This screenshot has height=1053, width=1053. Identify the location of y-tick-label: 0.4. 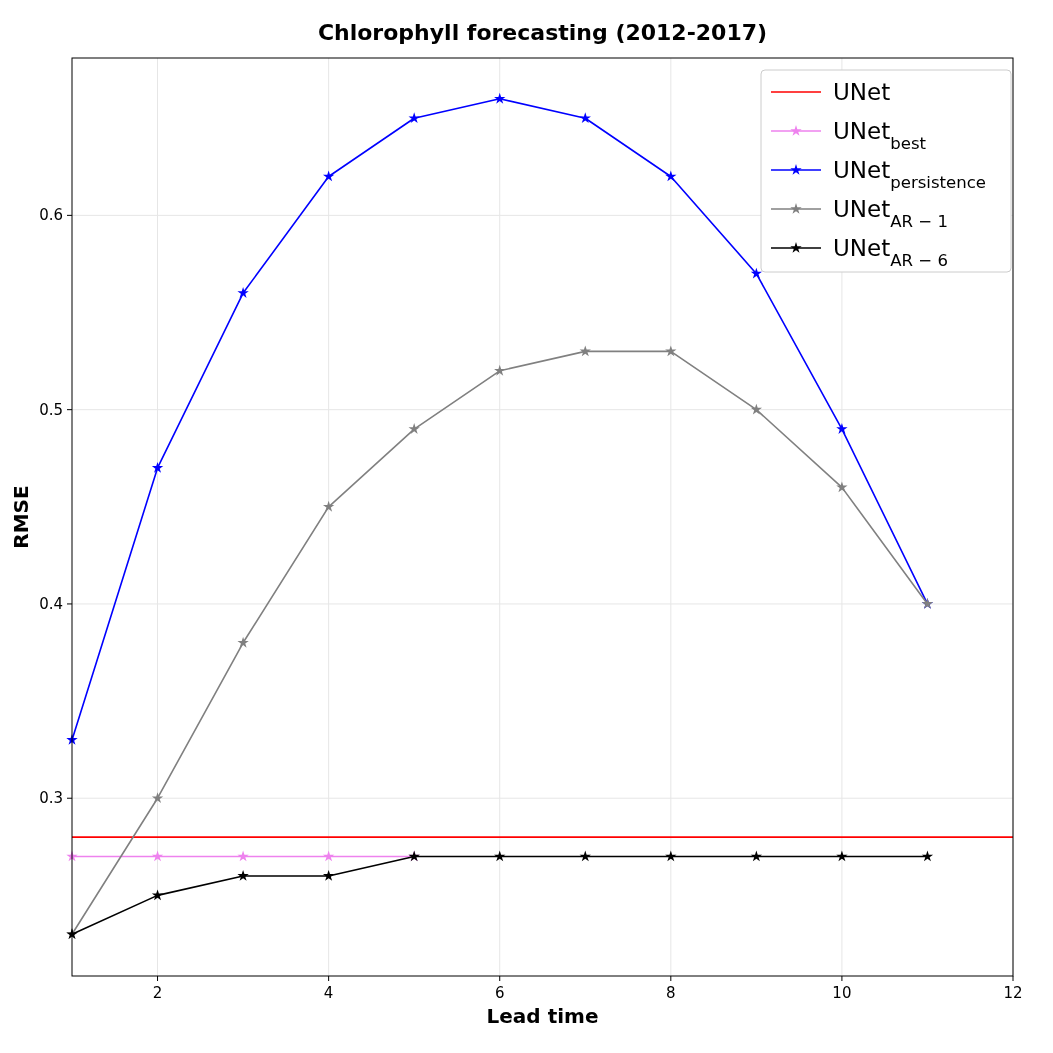
(51, 603).